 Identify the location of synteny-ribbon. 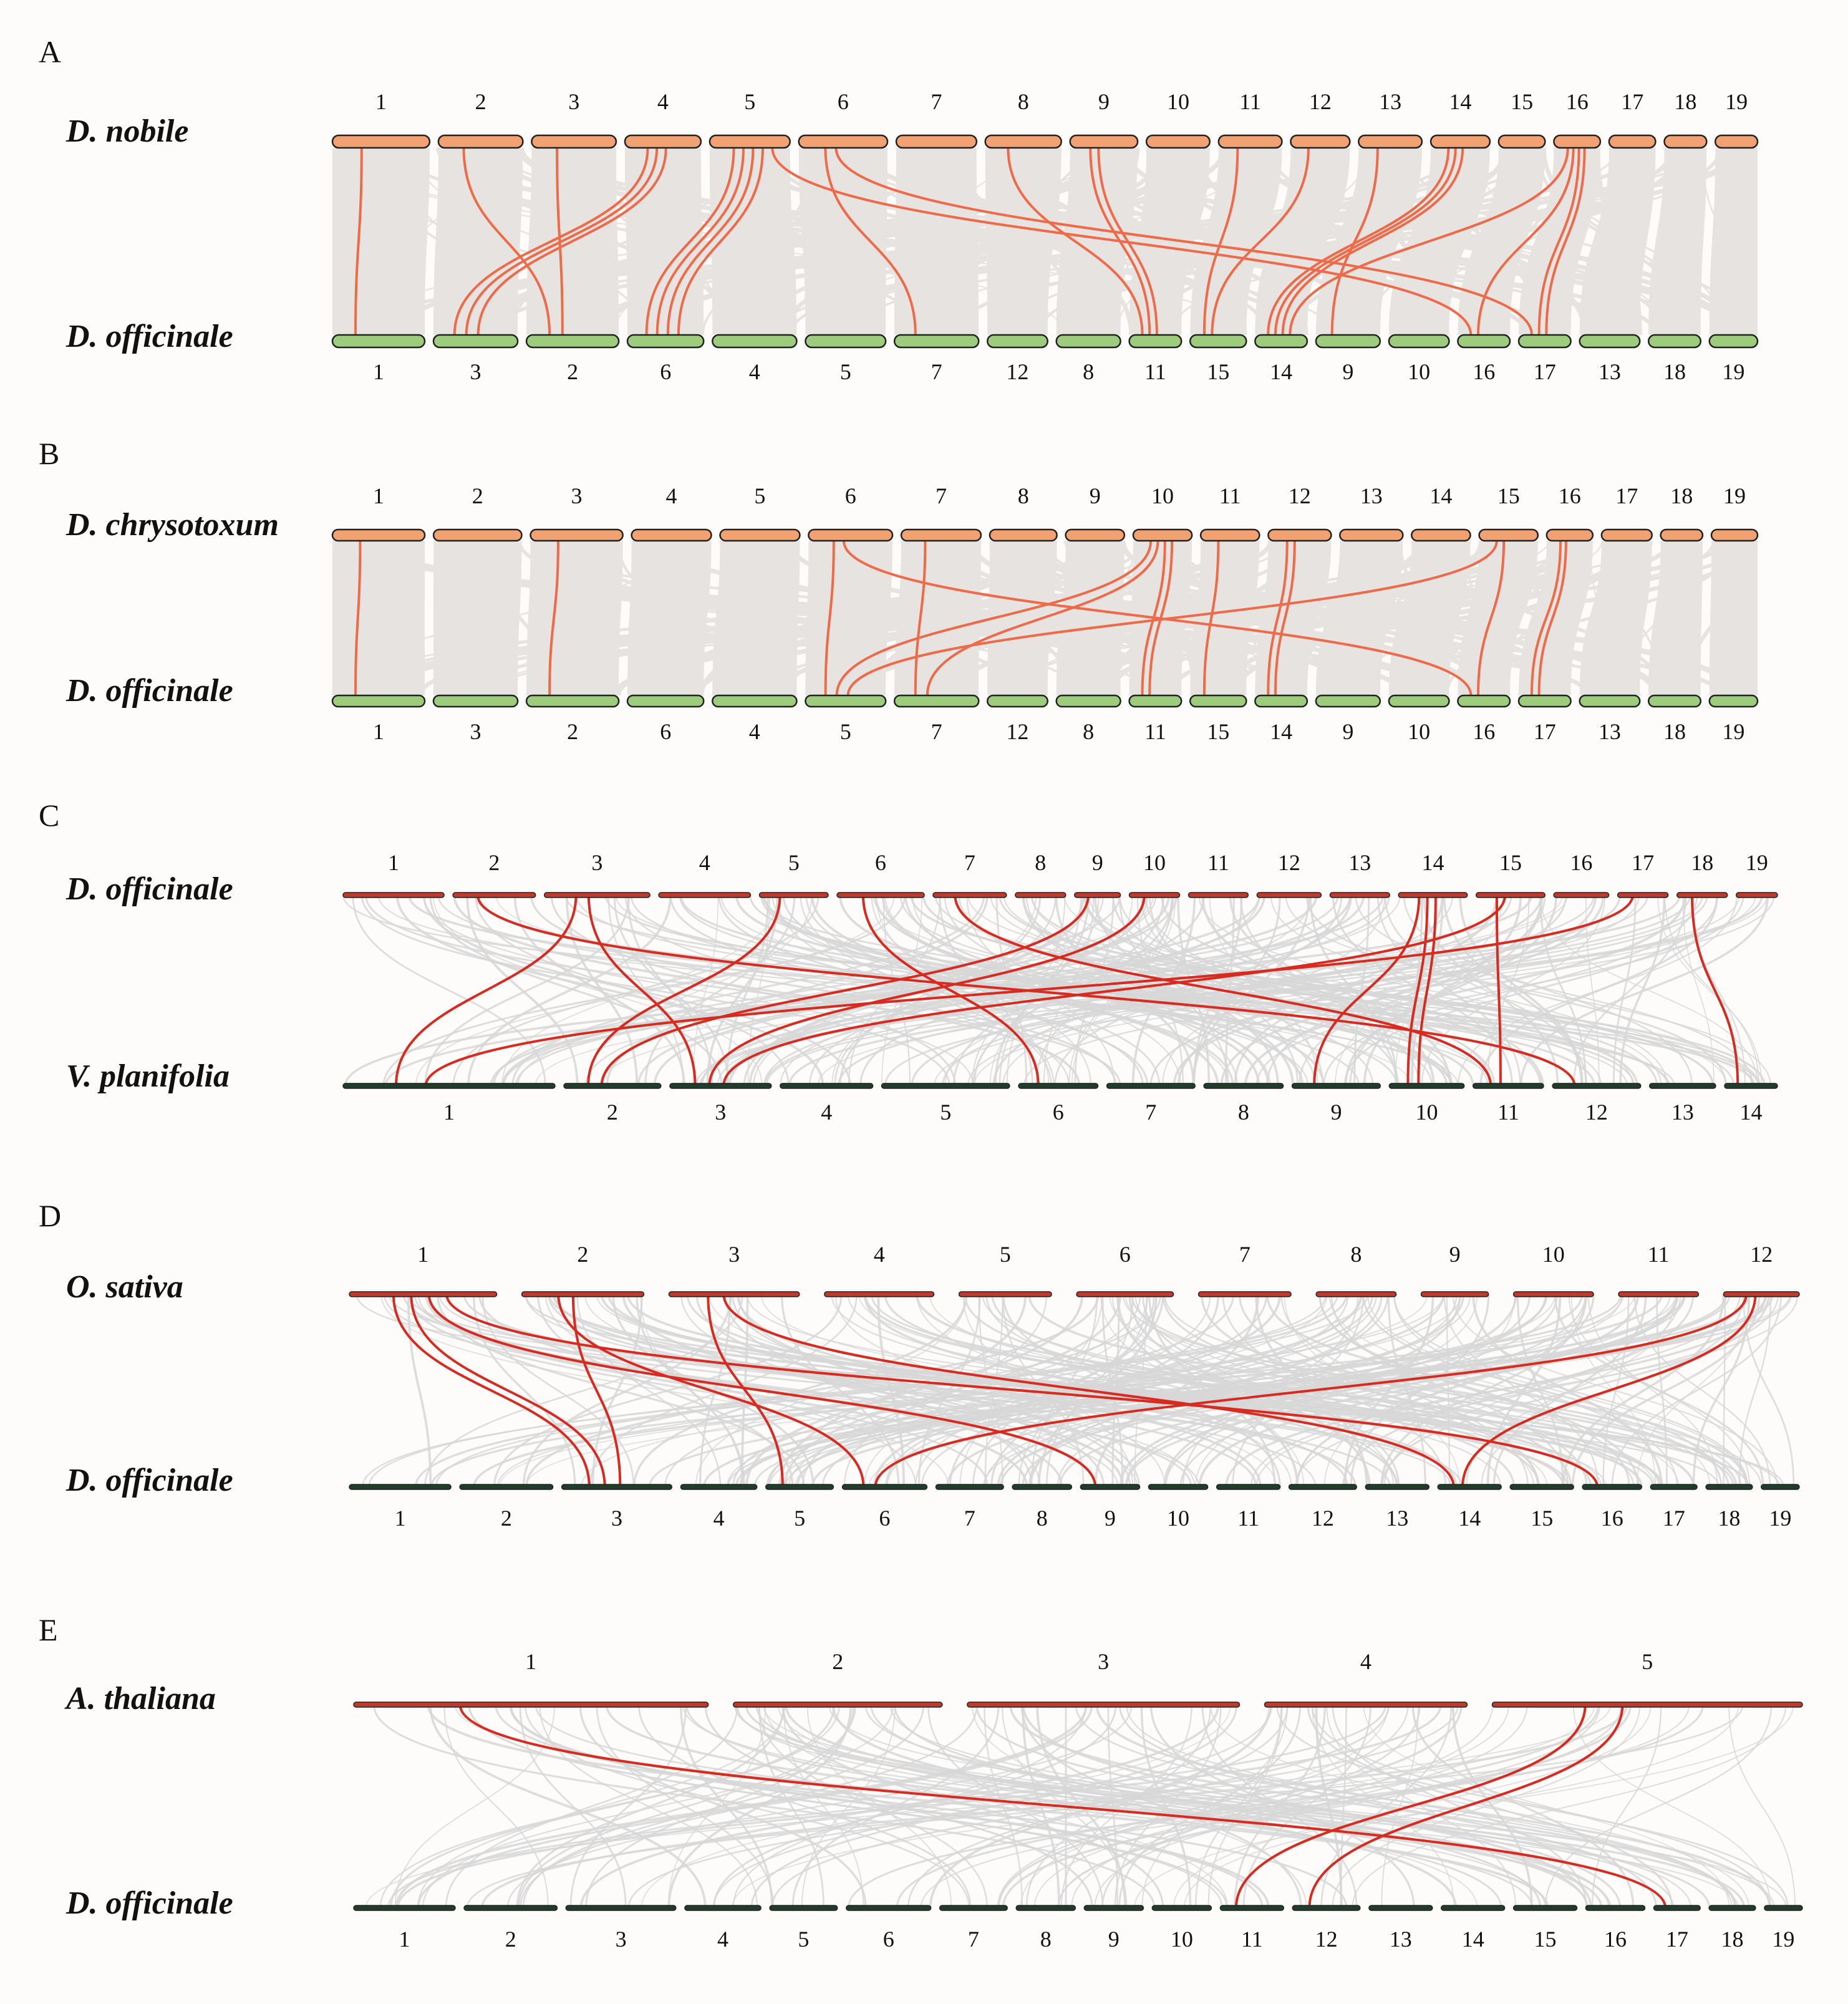
(664, 241).